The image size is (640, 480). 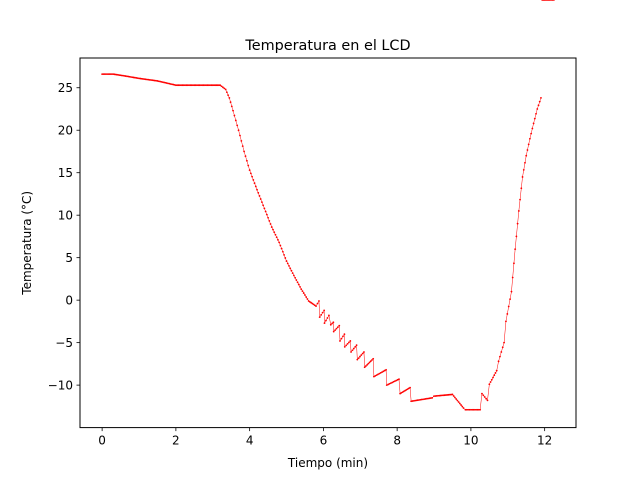 What do you see at coordinates (397, 441) in the screenshot?
I see `x-tick-label: 8` at bounding box center [397, 441].